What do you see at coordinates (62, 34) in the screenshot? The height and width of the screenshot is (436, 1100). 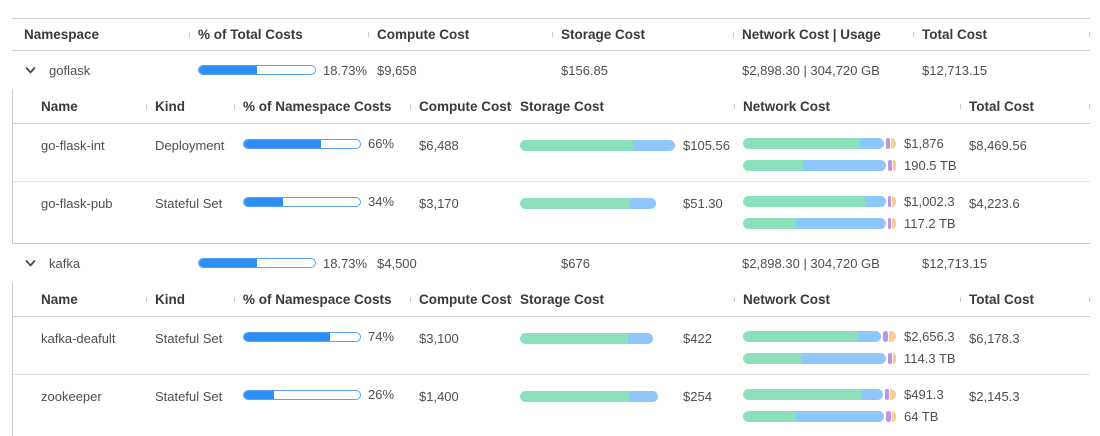 I see `header-namespace: Namespace` at bounding box center [62, 34].